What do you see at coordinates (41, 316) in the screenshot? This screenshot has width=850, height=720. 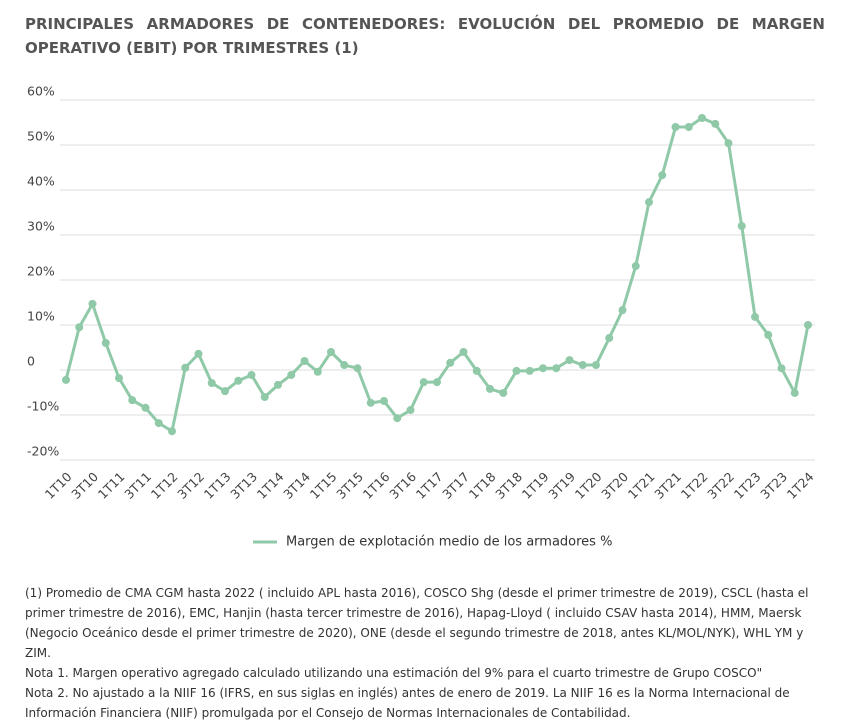 I see `y-tick-label: 10%` at bounding box center [41, 316].